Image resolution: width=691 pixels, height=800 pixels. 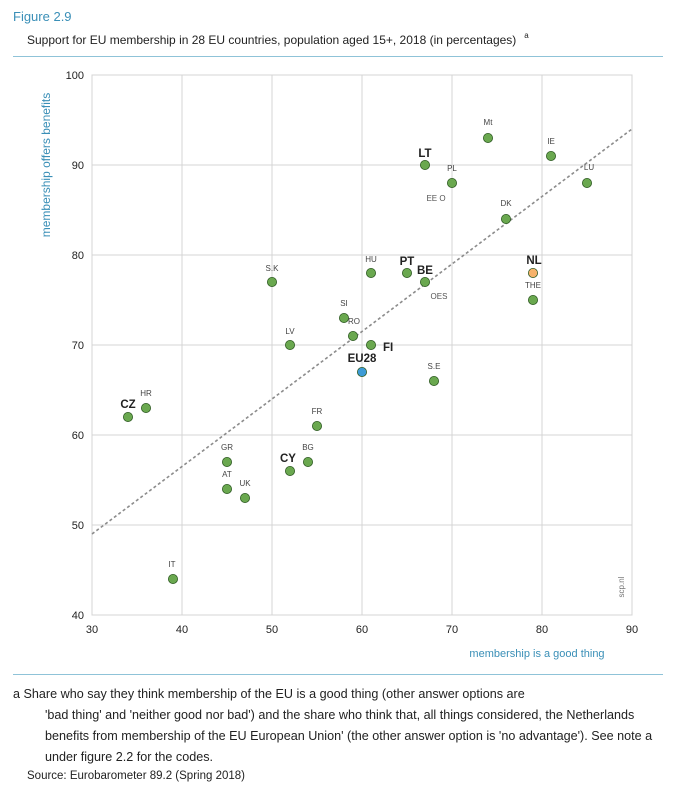 What do you see at coordinates (526, 35) in the screenshot?
I see `figure-title-note-mark: a` at bounding box center [526, 35].